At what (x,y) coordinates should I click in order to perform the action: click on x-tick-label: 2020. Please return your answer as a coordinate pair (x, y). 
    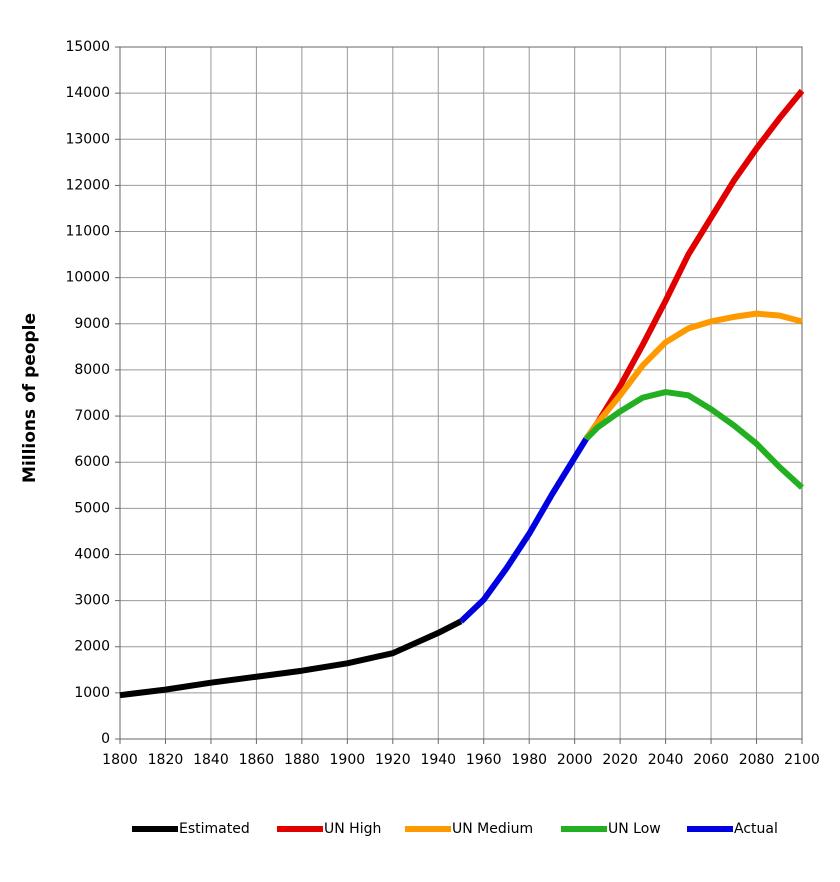
    Looking at the image, I should click on (620, 760).